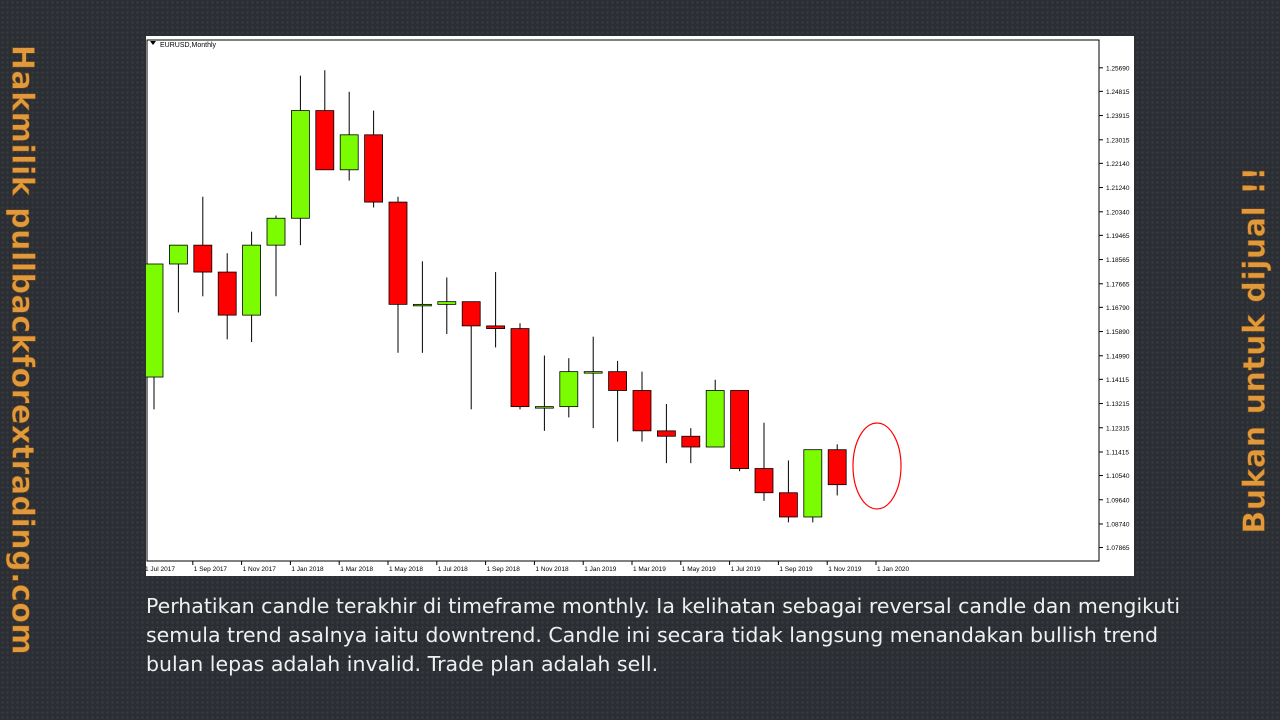 Image resolution: width=1280 pixels, height=720 pixels. I want to click on x-tick-label: 1 Sep 2019, so click(796, 569).